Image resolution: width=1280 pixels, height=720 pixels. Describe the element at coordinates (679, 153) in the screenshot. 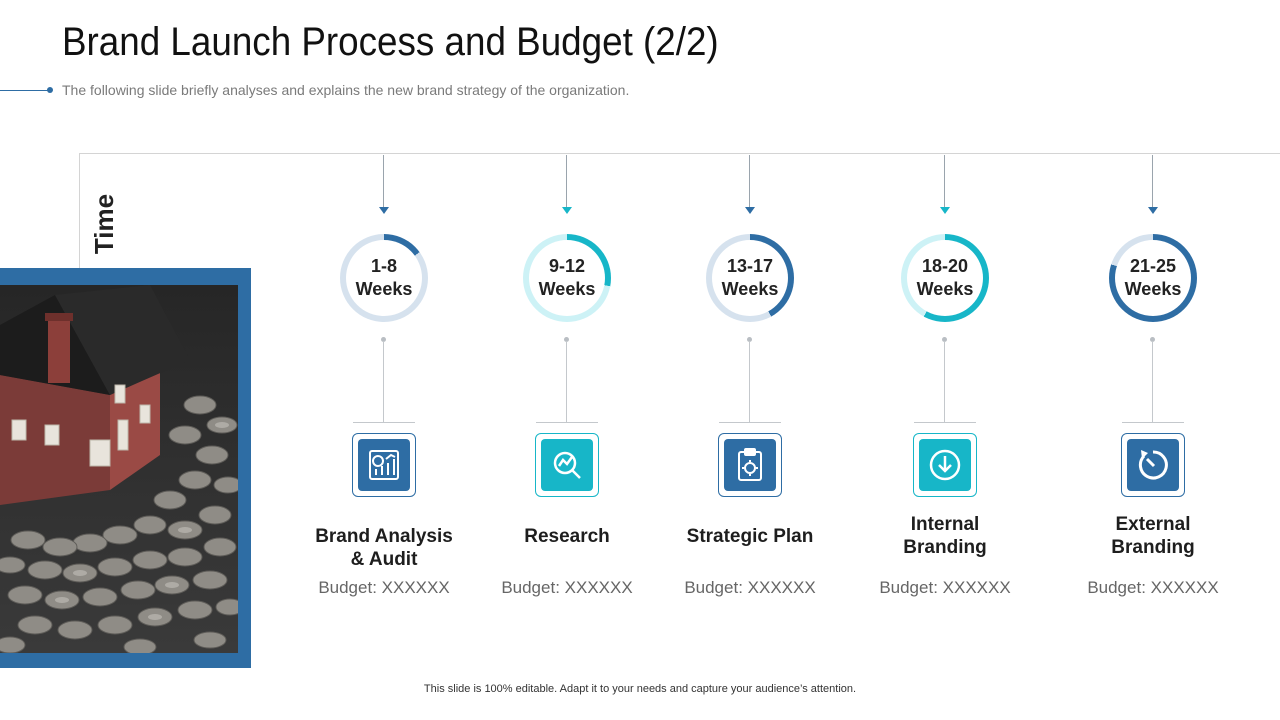

I see `timeline-top-rule` at that location.